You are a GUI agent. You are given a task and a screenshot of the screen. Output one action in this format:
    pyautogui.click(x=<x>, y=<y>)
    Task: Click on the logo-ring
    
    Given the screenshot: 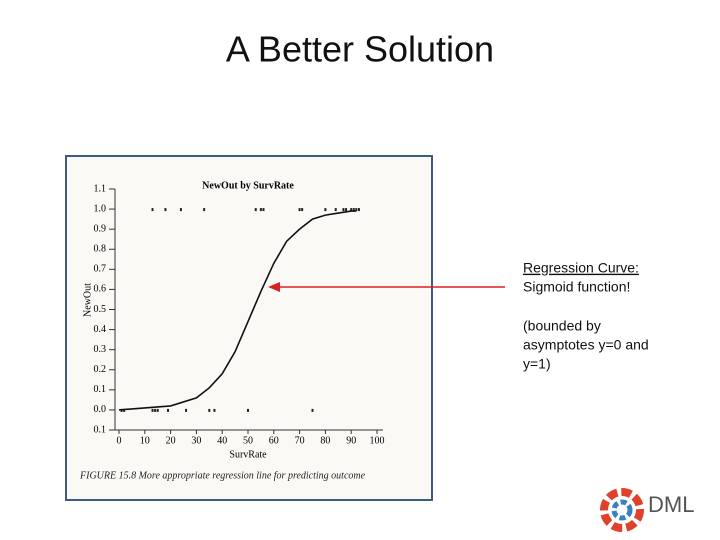 What is the action you would take?
    pyautogui.click(x=622, y=510)
    